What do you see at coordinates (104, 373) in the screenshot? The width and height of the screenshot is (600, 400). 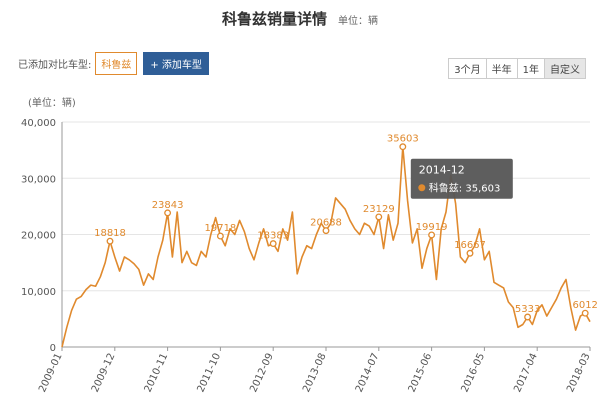 I see `x-tick-label: 2009-12` at bounding box center [104, 373].